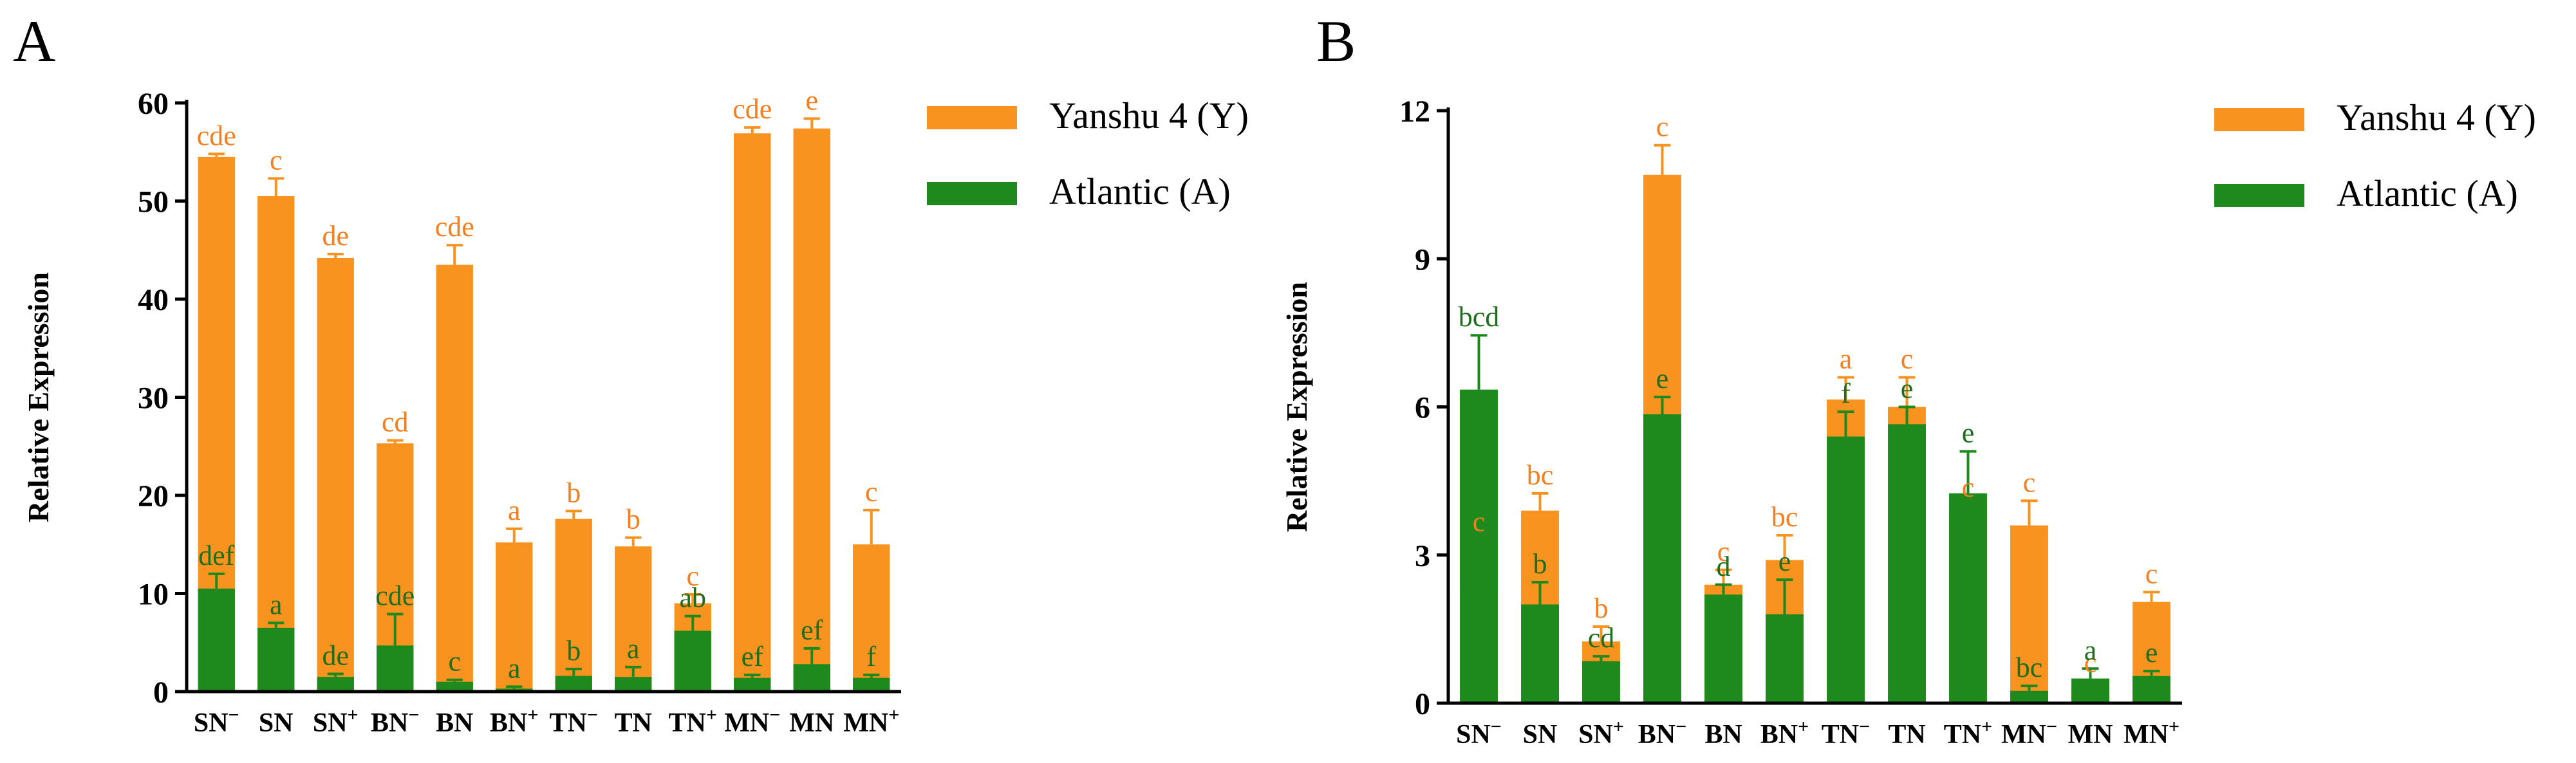 The height and width of the screenshot is (763, 2576). I want to click on significance-letter-atlantic: cd, so click(1602, 638).